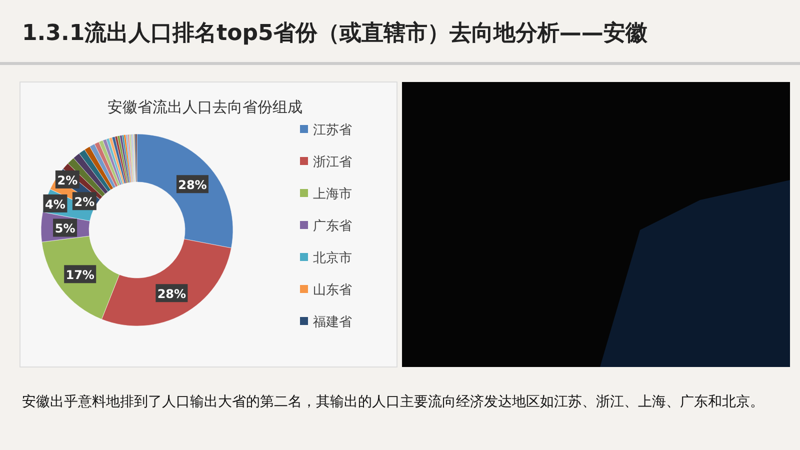 The image size is (800, 450). I want to click on legend-label: 江苏省, so click(332, 130).